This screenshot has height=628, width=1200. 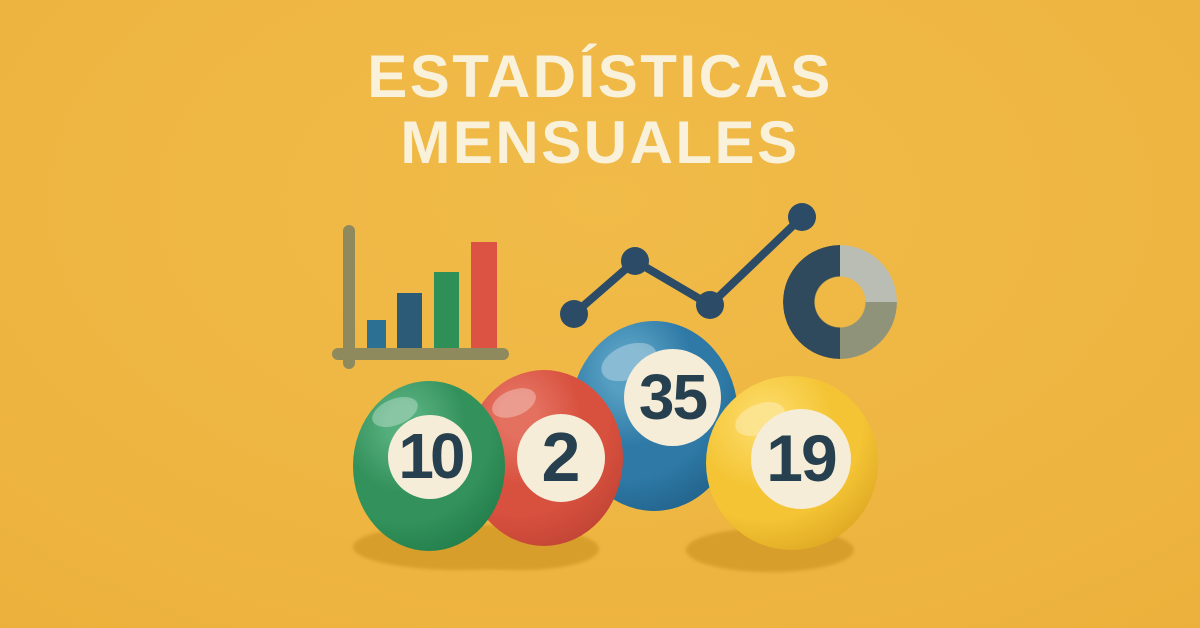 I want to click on ball-number: 19, so click(x=801, y=458).